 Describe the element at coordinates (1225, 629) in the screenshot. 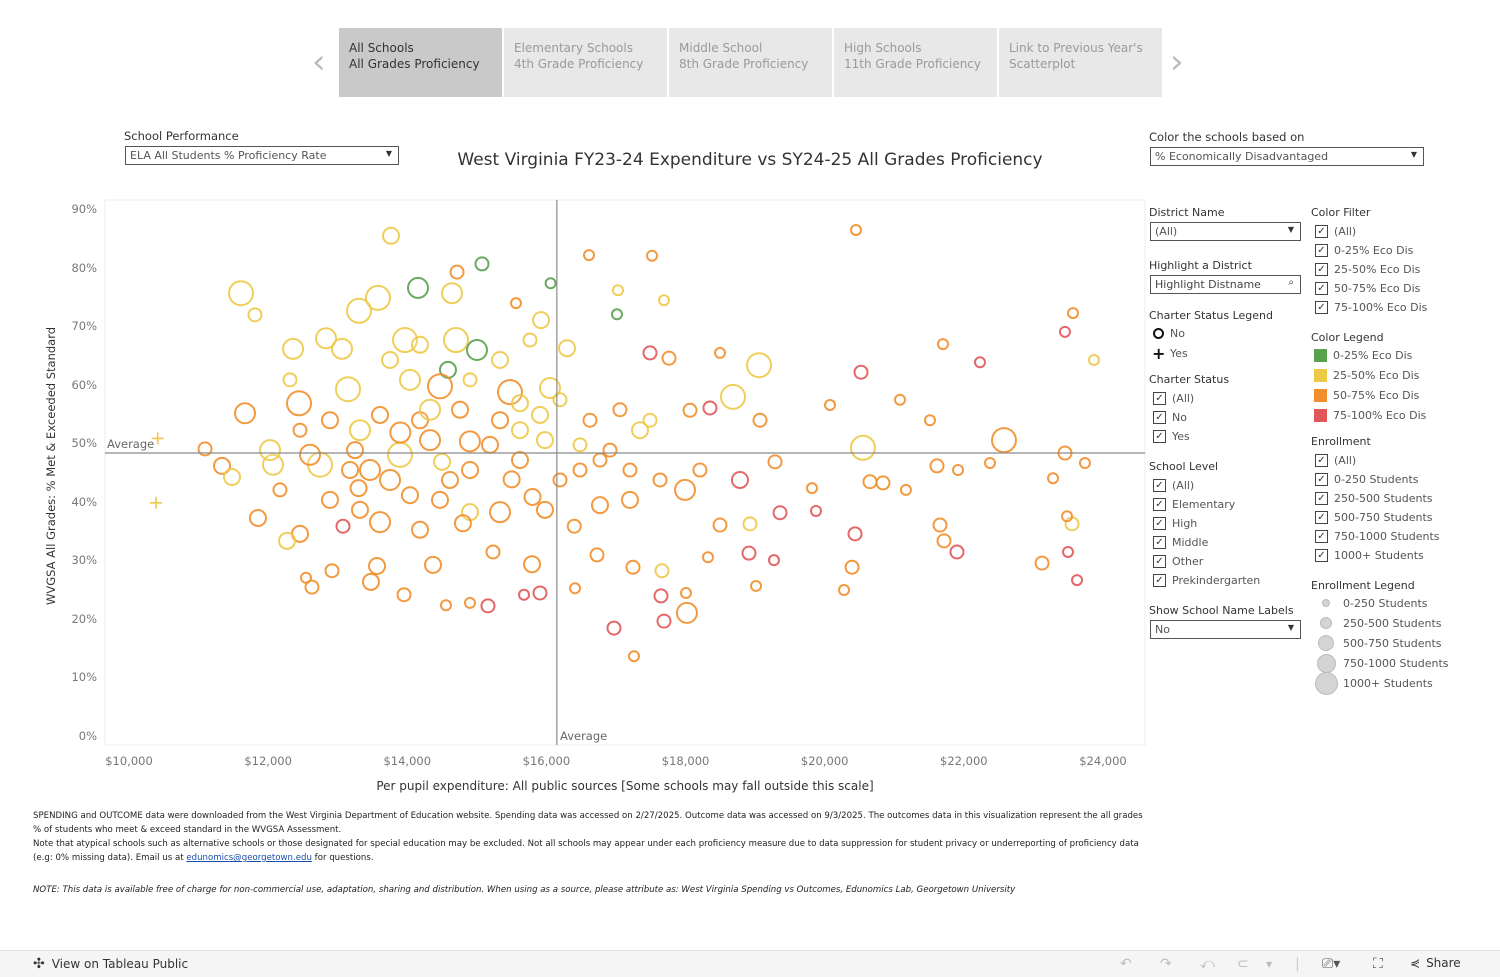

I see `show-labels-dropdown: No ▼` at that location.